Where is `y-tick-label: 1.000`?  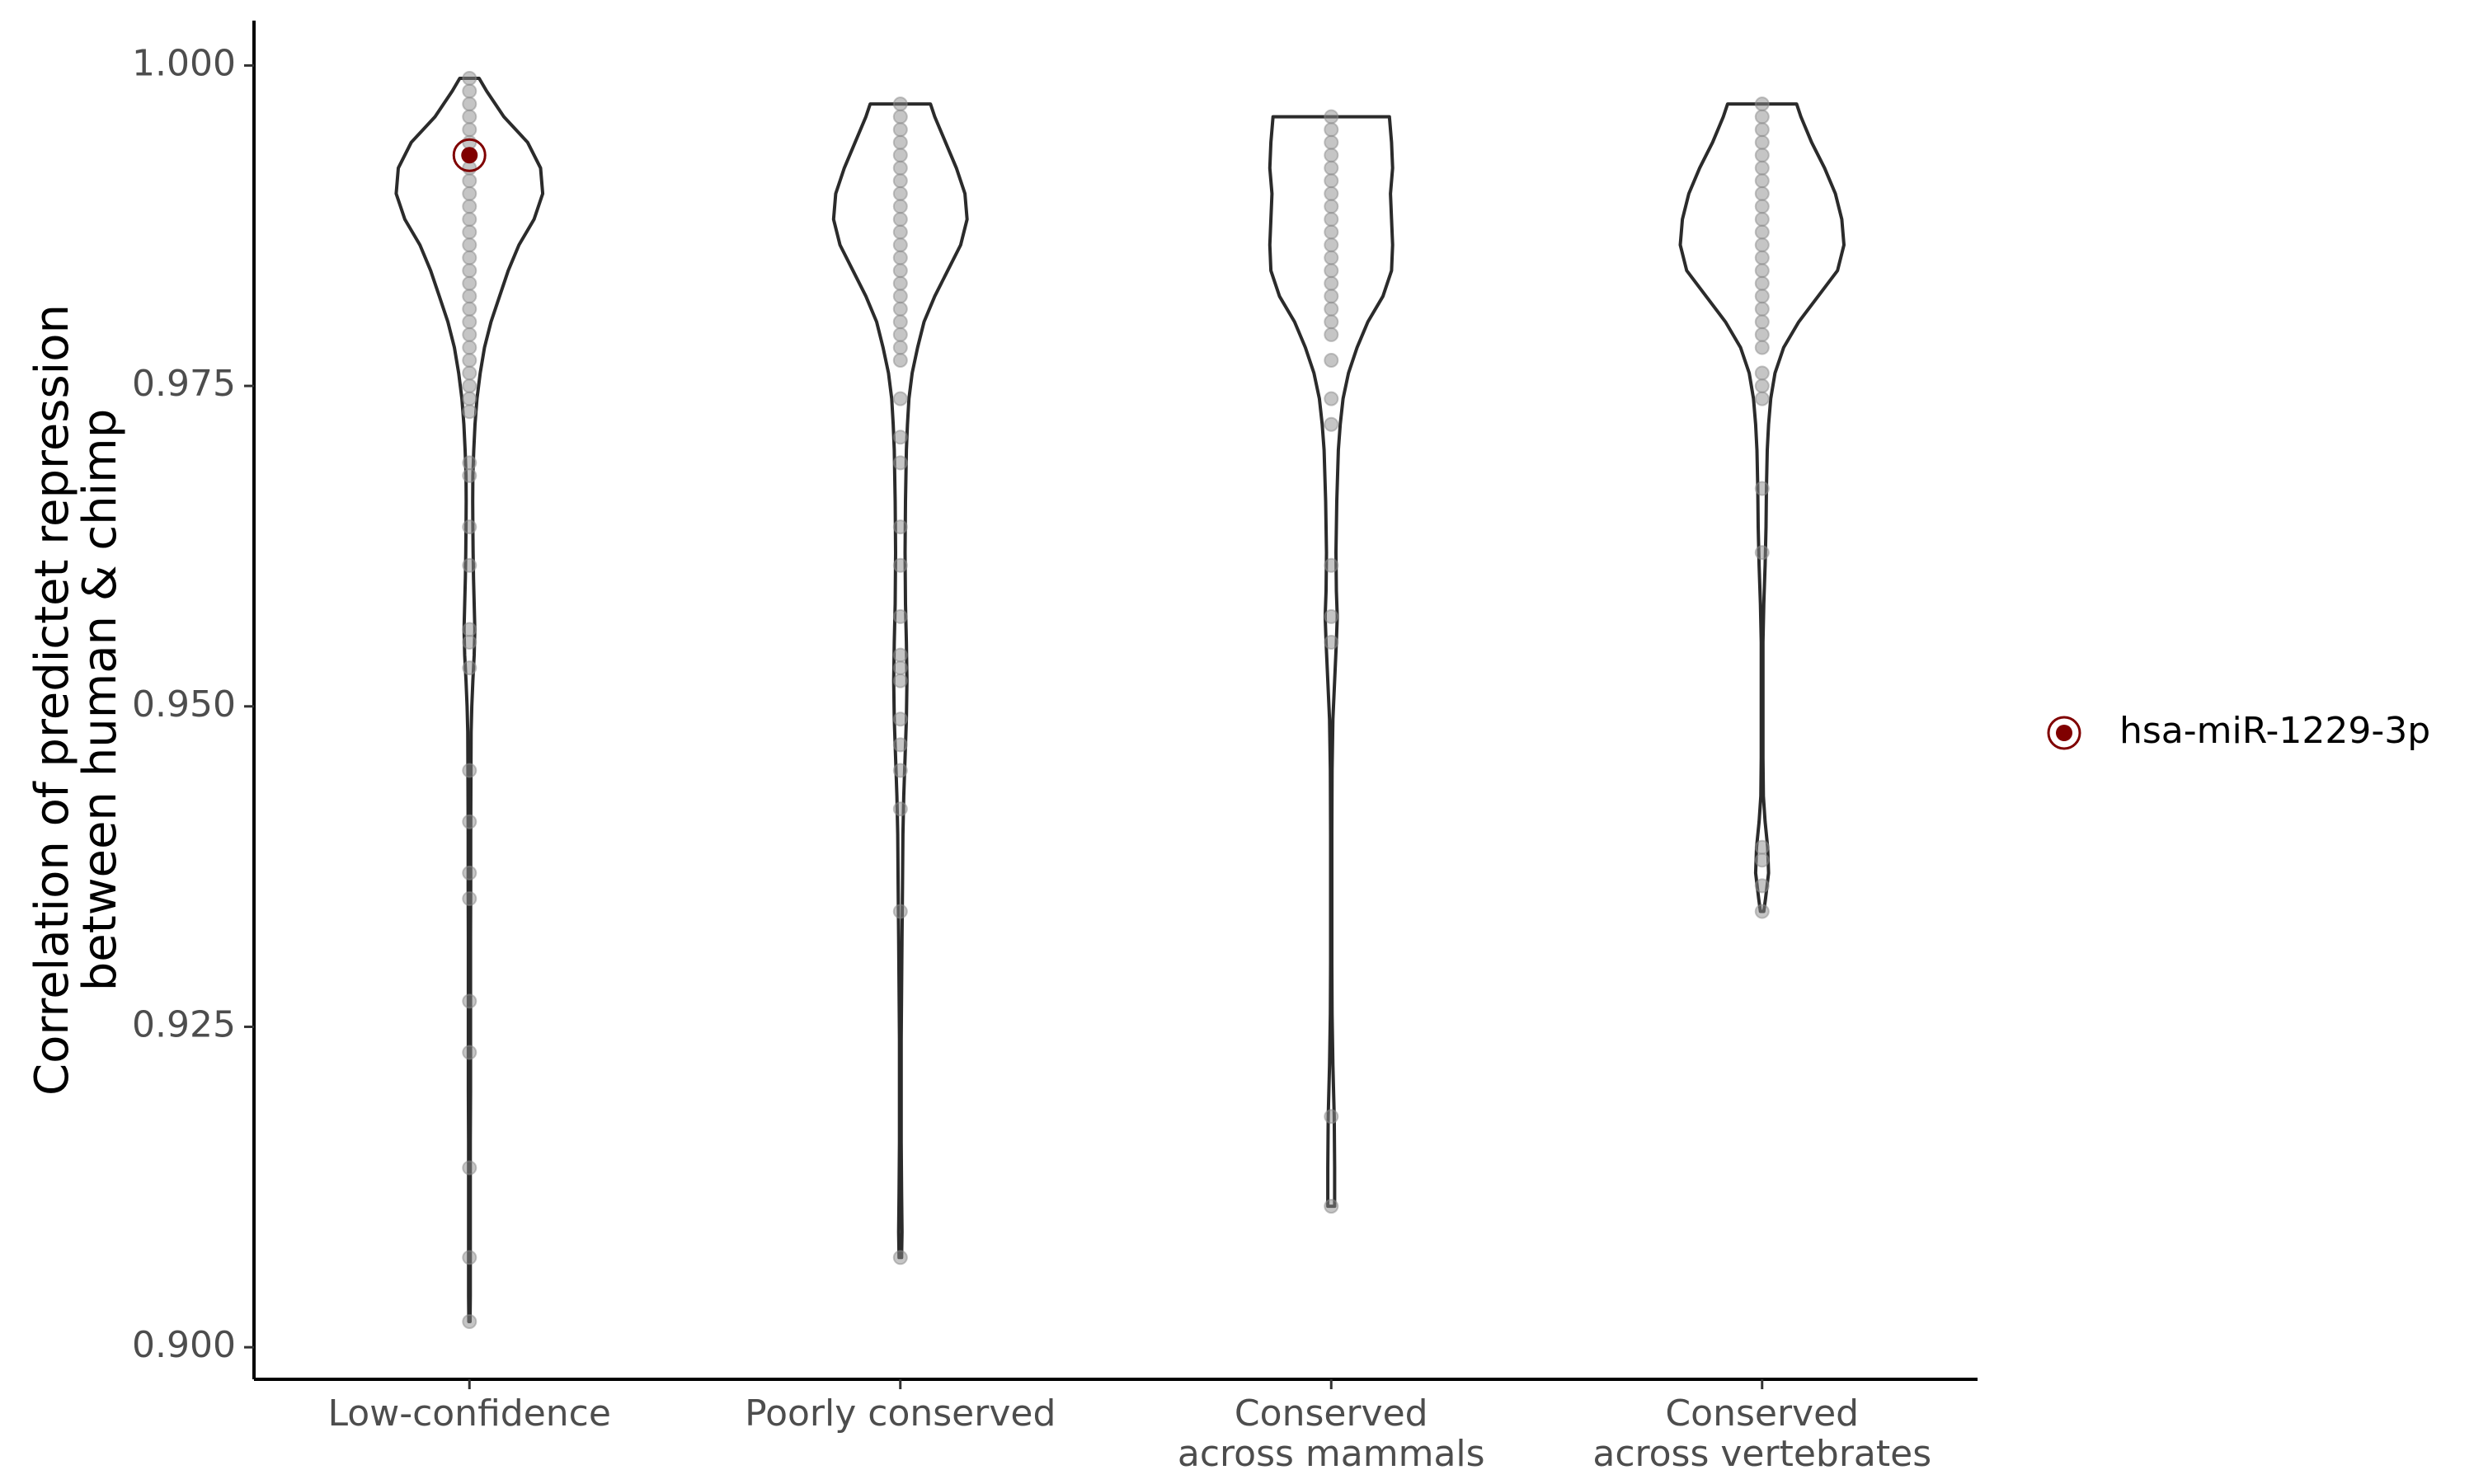
y-tick-label: 1.000 is located at coordinates (184, 63).